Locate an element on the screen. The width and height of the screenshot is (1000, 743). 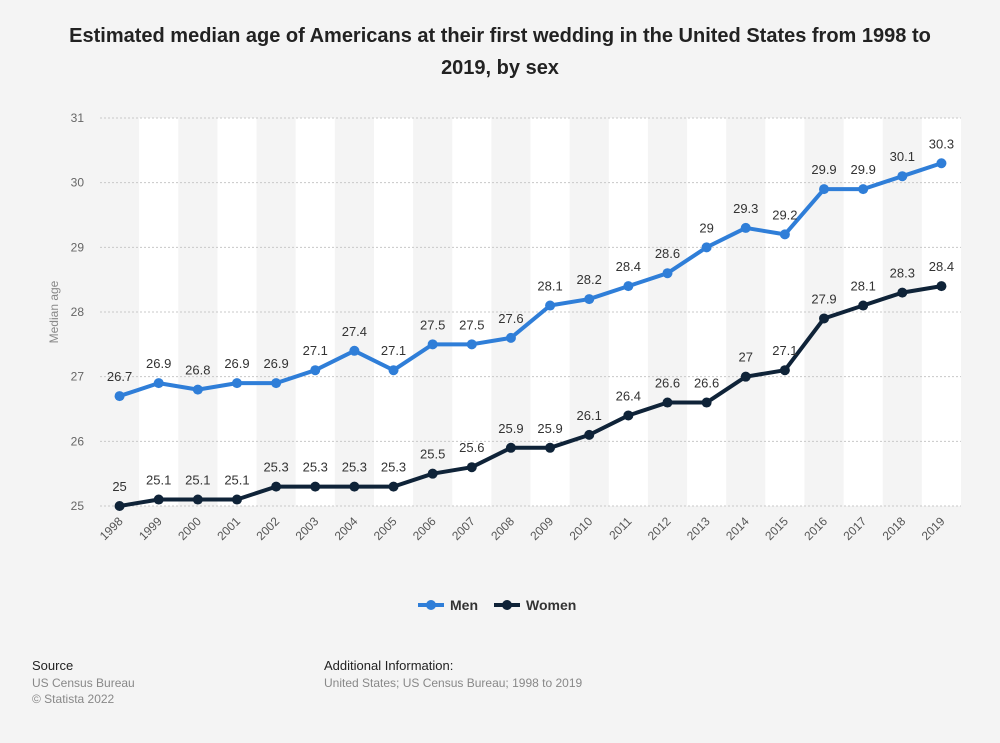
x-tick-label: 2019 is located at coordinates (933, 528).